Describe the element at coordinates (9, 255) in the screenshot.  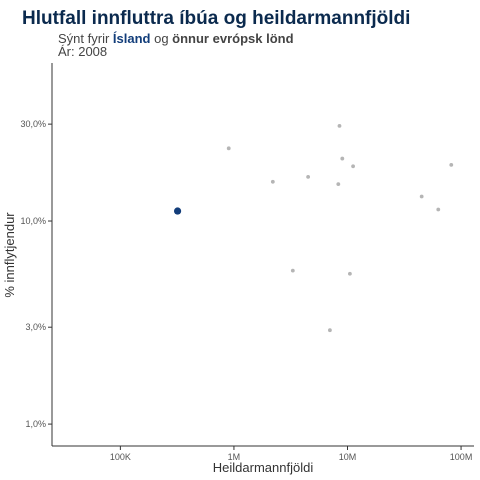
I see `y-axis-title: % innflytjendur` at that location.